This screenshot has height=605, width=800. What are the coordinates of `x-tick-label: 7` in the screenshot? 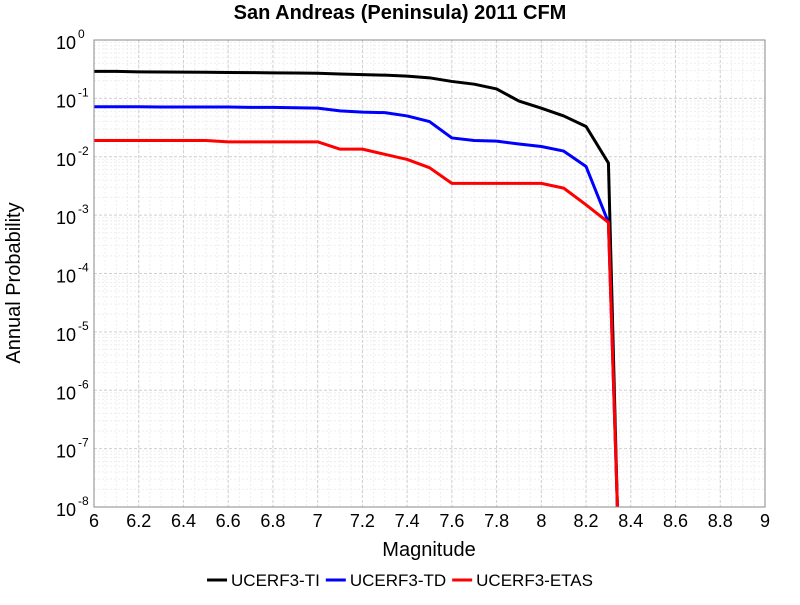 It's located at (318, 521).